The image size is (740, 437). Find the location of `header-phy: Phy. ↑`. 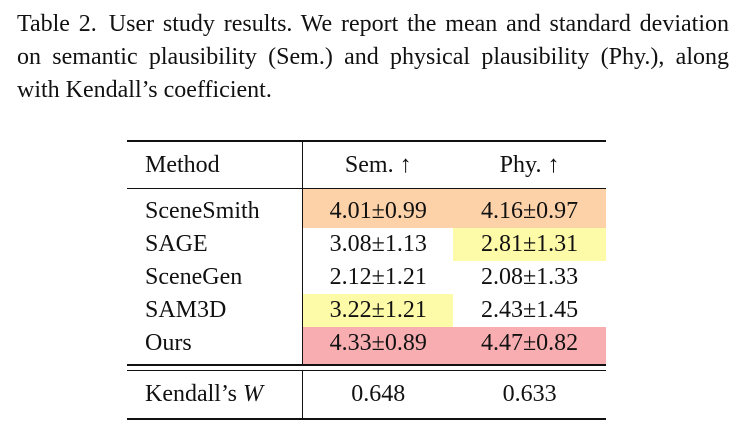

header-phy: Phy. ↑ is located at coordinates (529, 165).